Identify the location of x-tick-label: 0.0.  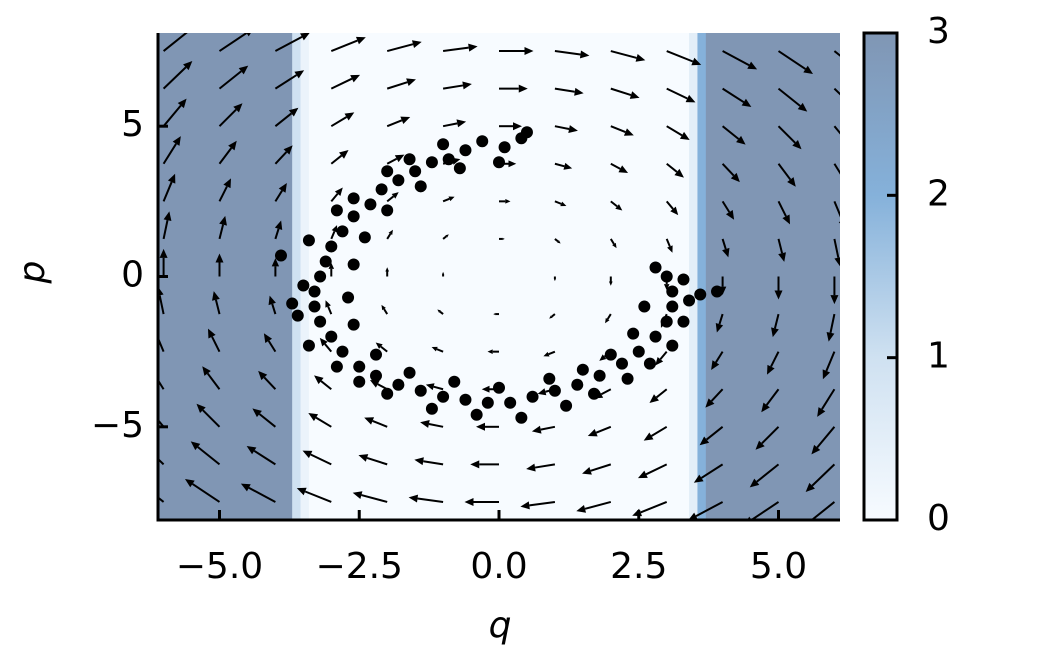
(498, 566).